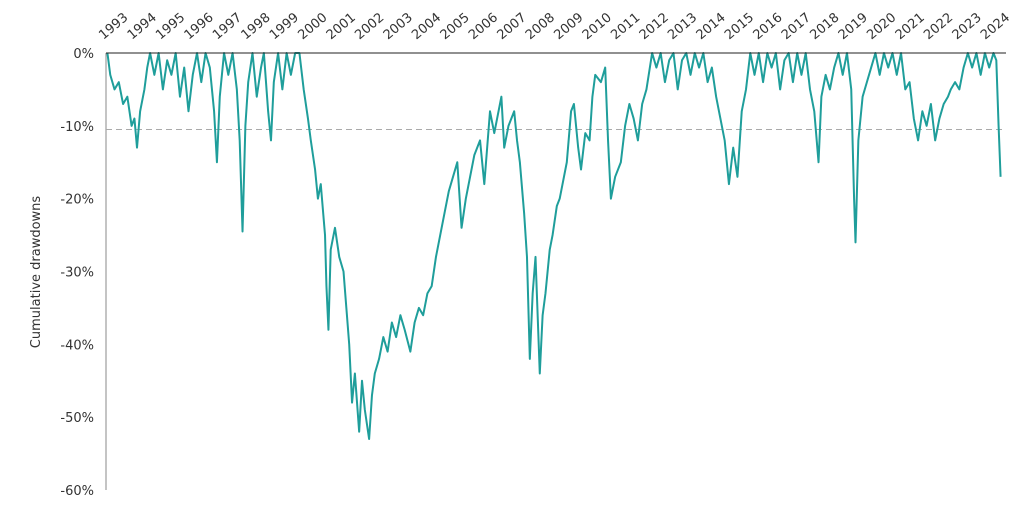 The width and height of the screenshot is (1033, 532). What do you see at coordinates (36, 272) in the screenshot?
I see `y-axis-label: Cumulative drawdowns` at bounding box center [36, 272].